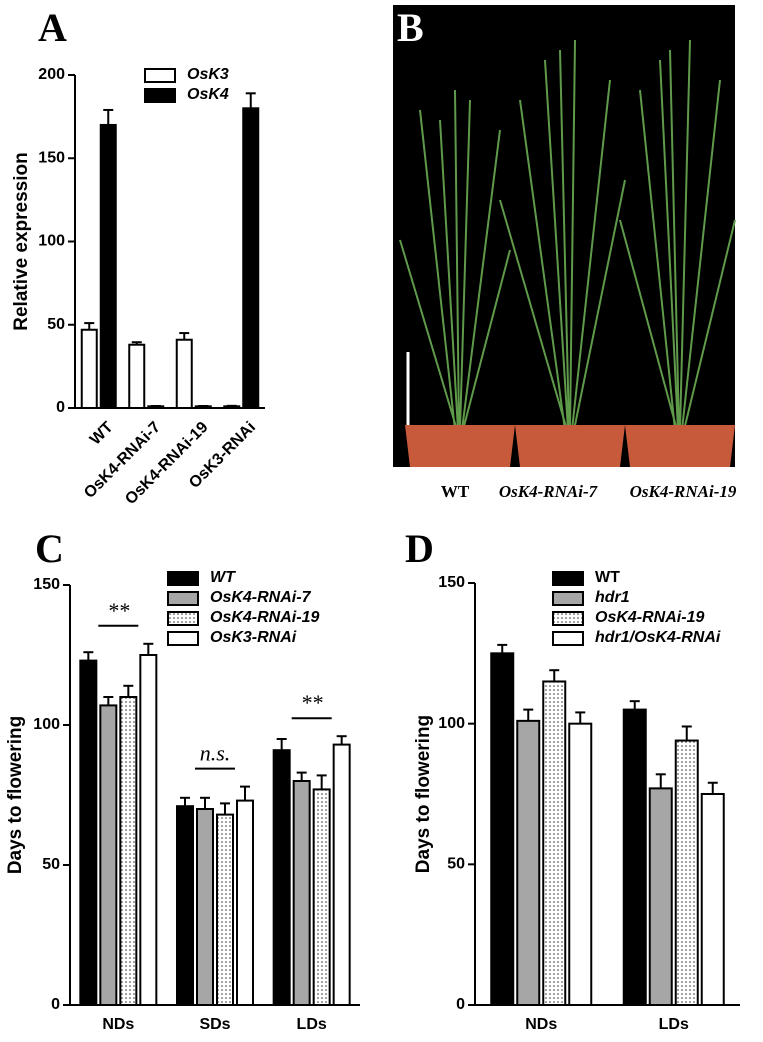 The height and width of the screenshot is (1042, 763). Describe the element at coordinates (455, 491) in the screenshot. I see `caption: WT` at that location.